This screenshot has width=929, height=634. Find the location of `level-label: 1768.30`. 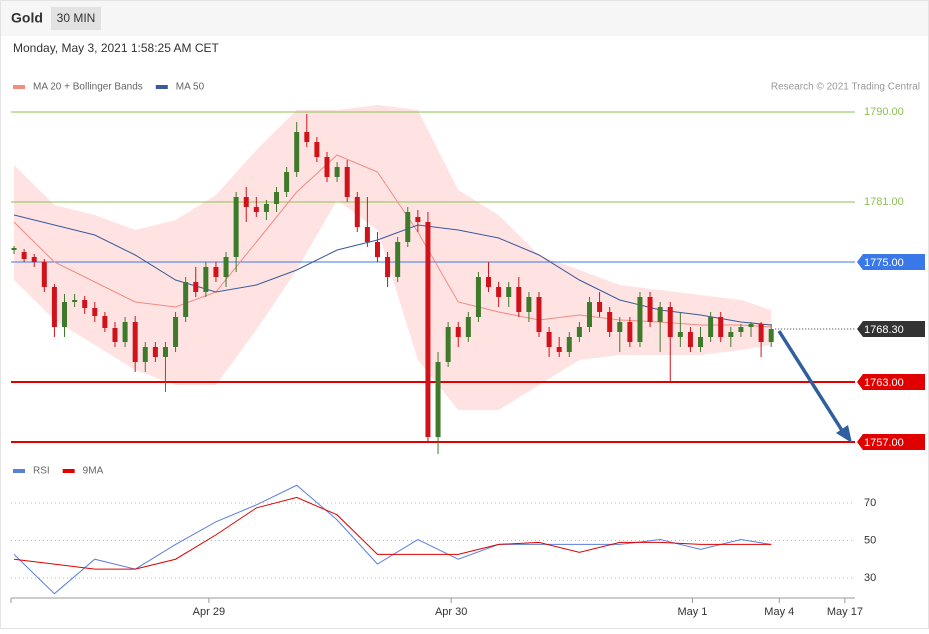

level-label: 1768.30 is located at coordinates (884, 330).